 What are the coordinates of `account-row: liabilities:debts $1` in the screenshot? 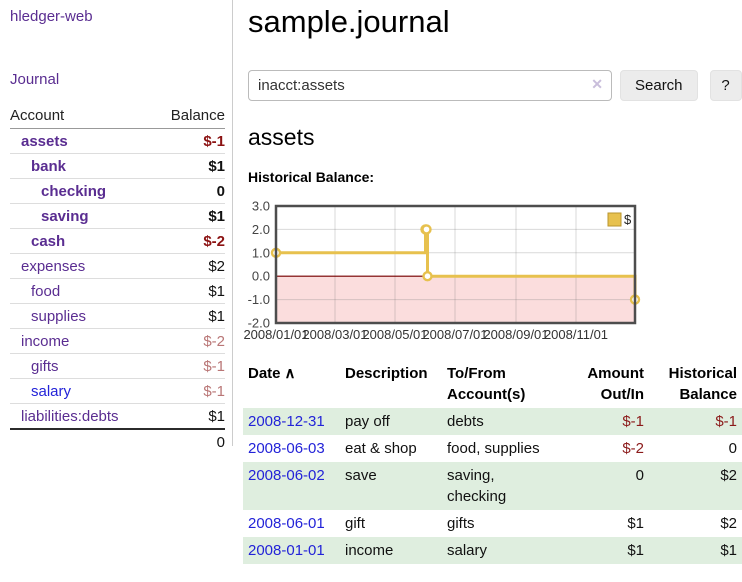 It's located at (117, 416).